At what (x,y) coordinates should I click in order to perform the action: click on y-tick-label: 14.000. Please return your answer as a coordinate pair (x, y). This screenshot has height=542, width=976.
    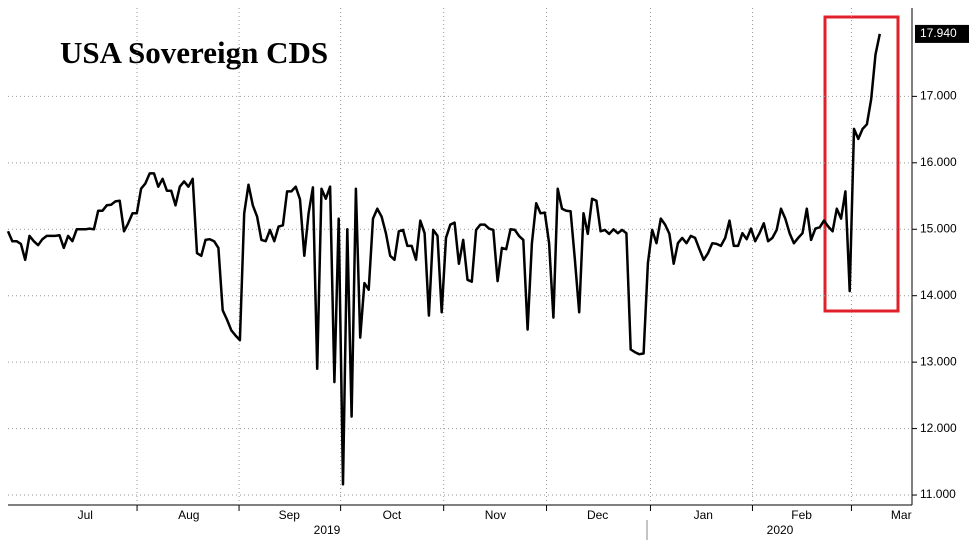
    Looking at the image, I should click on (938, 295).